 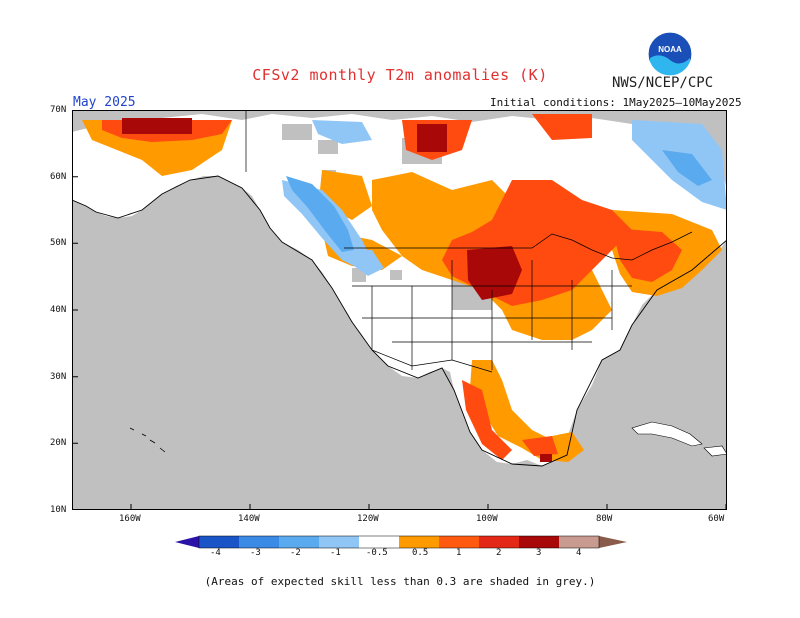 I want to click on agency-label: NWS/NCEP/CPC, so click(x=663, y=83).